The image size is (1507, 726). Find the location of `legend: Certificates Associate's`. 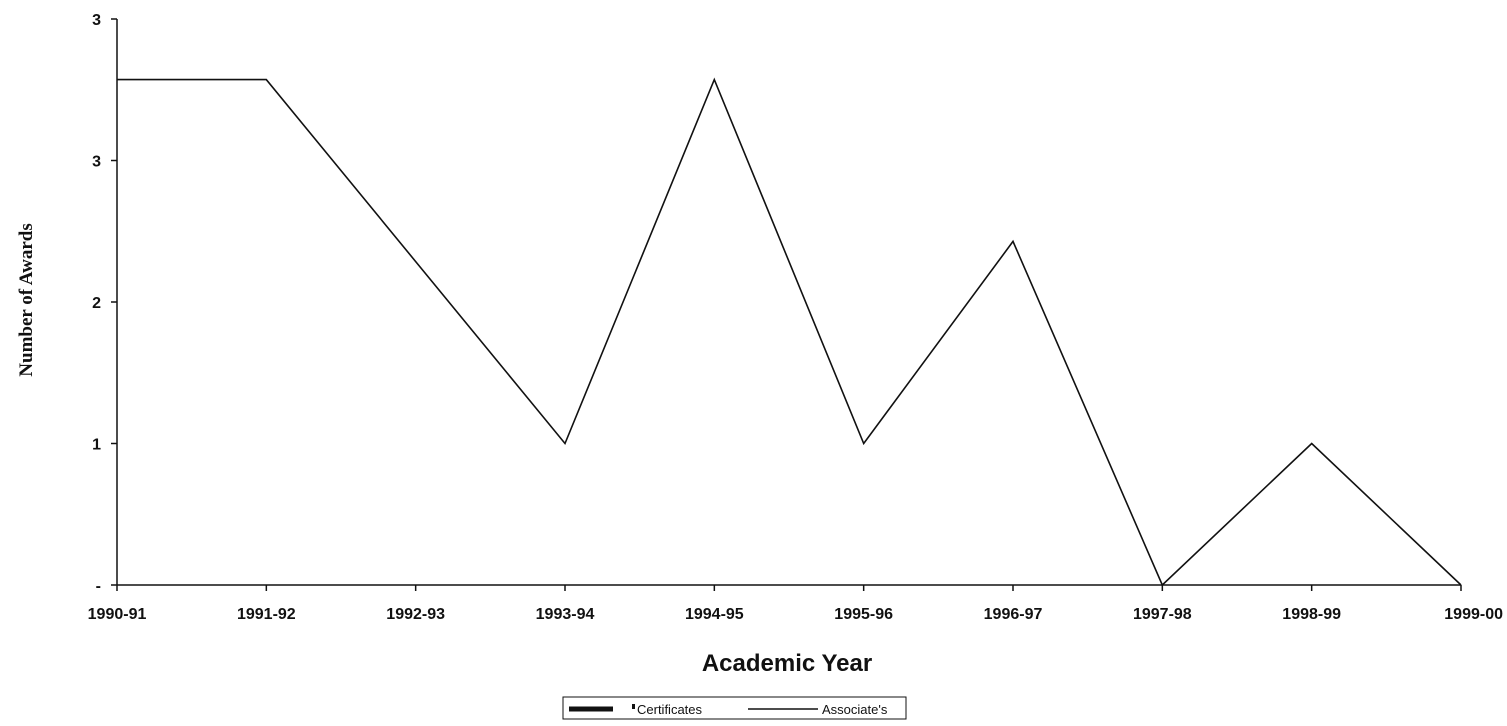

legend: Certificates Associate's is located at coordinates (734, 708).